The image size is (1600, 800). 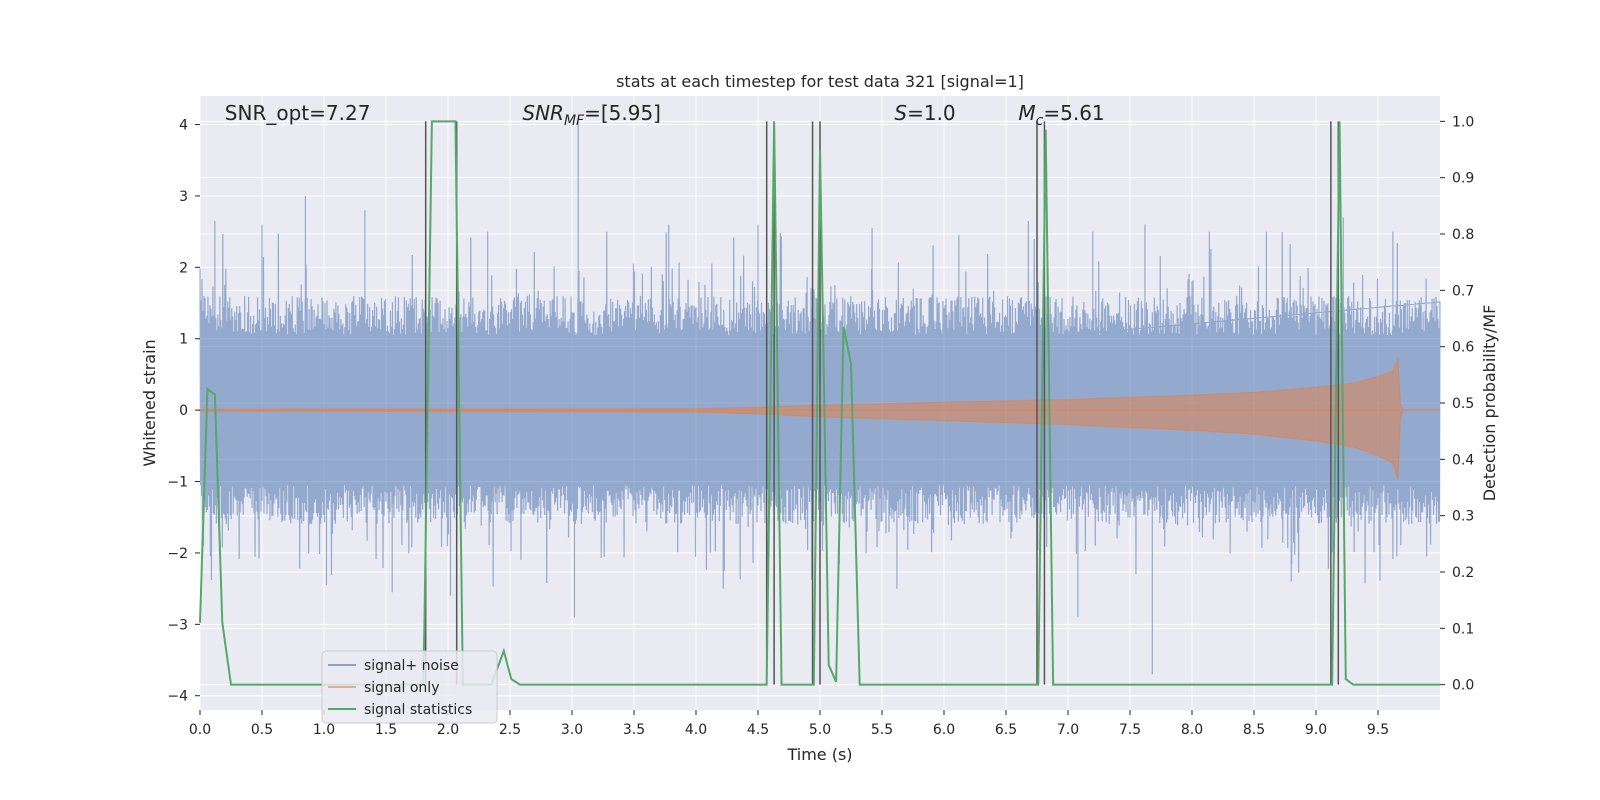 I want to click on x-tick-label: 5.0, so click(x=820, y=730).